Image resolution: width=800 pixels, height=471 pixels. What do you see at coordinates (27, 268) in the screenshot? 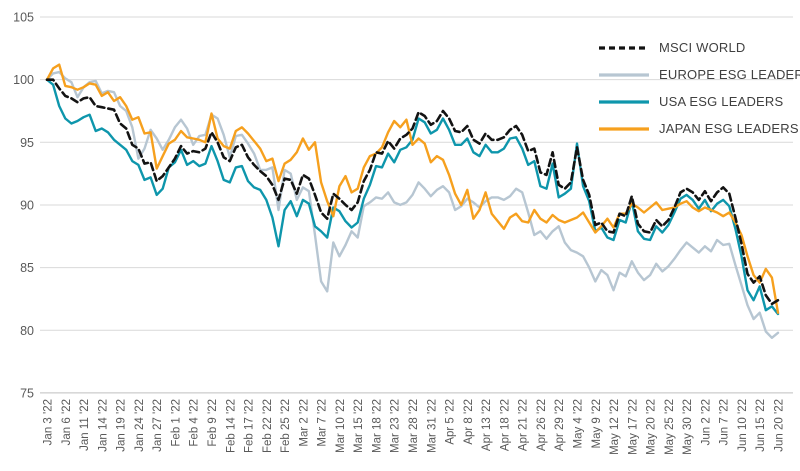
I see `y-tick-label: 85` at bounding box center [27, 268].